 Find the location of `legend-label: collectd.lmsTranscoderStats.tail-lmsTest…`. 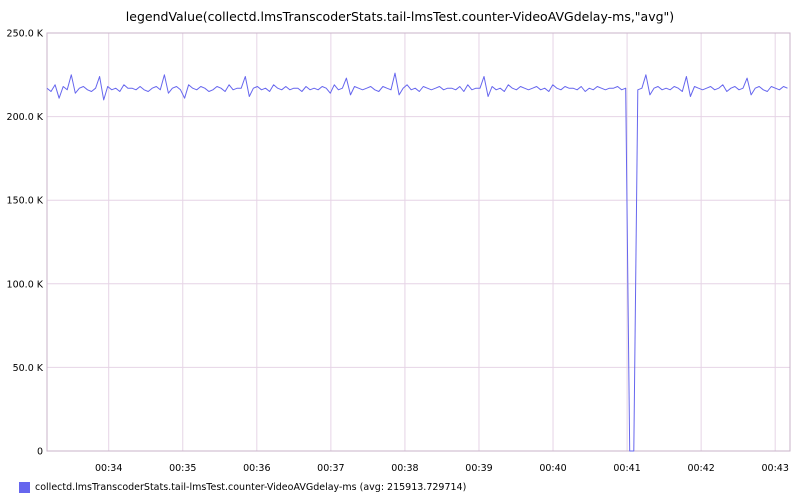

legend-label: collectd.lmsTranscoderStats.tail-lmsTest… is located at coordinates (251, 487).